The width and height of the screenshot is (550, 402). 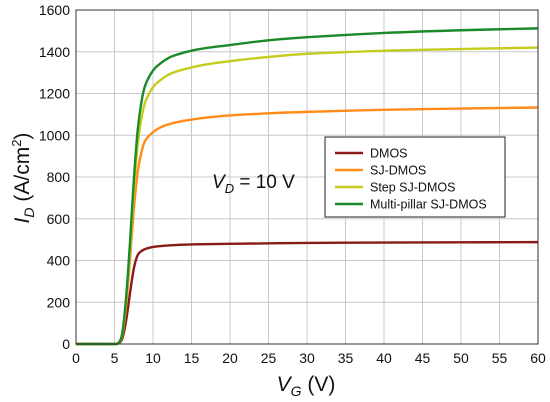 I want to click on x-tick-label: 20, so click(x=230, y=358).